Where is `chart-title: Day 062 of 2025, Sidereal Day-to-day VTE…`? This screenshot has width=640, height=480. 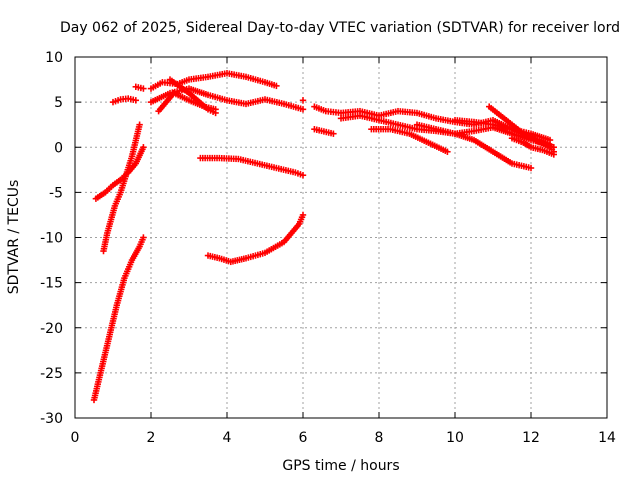
chart-title: Day 062 of 2025, Sidereal Day-to-day VTE… is located at coordinates (340, 28).